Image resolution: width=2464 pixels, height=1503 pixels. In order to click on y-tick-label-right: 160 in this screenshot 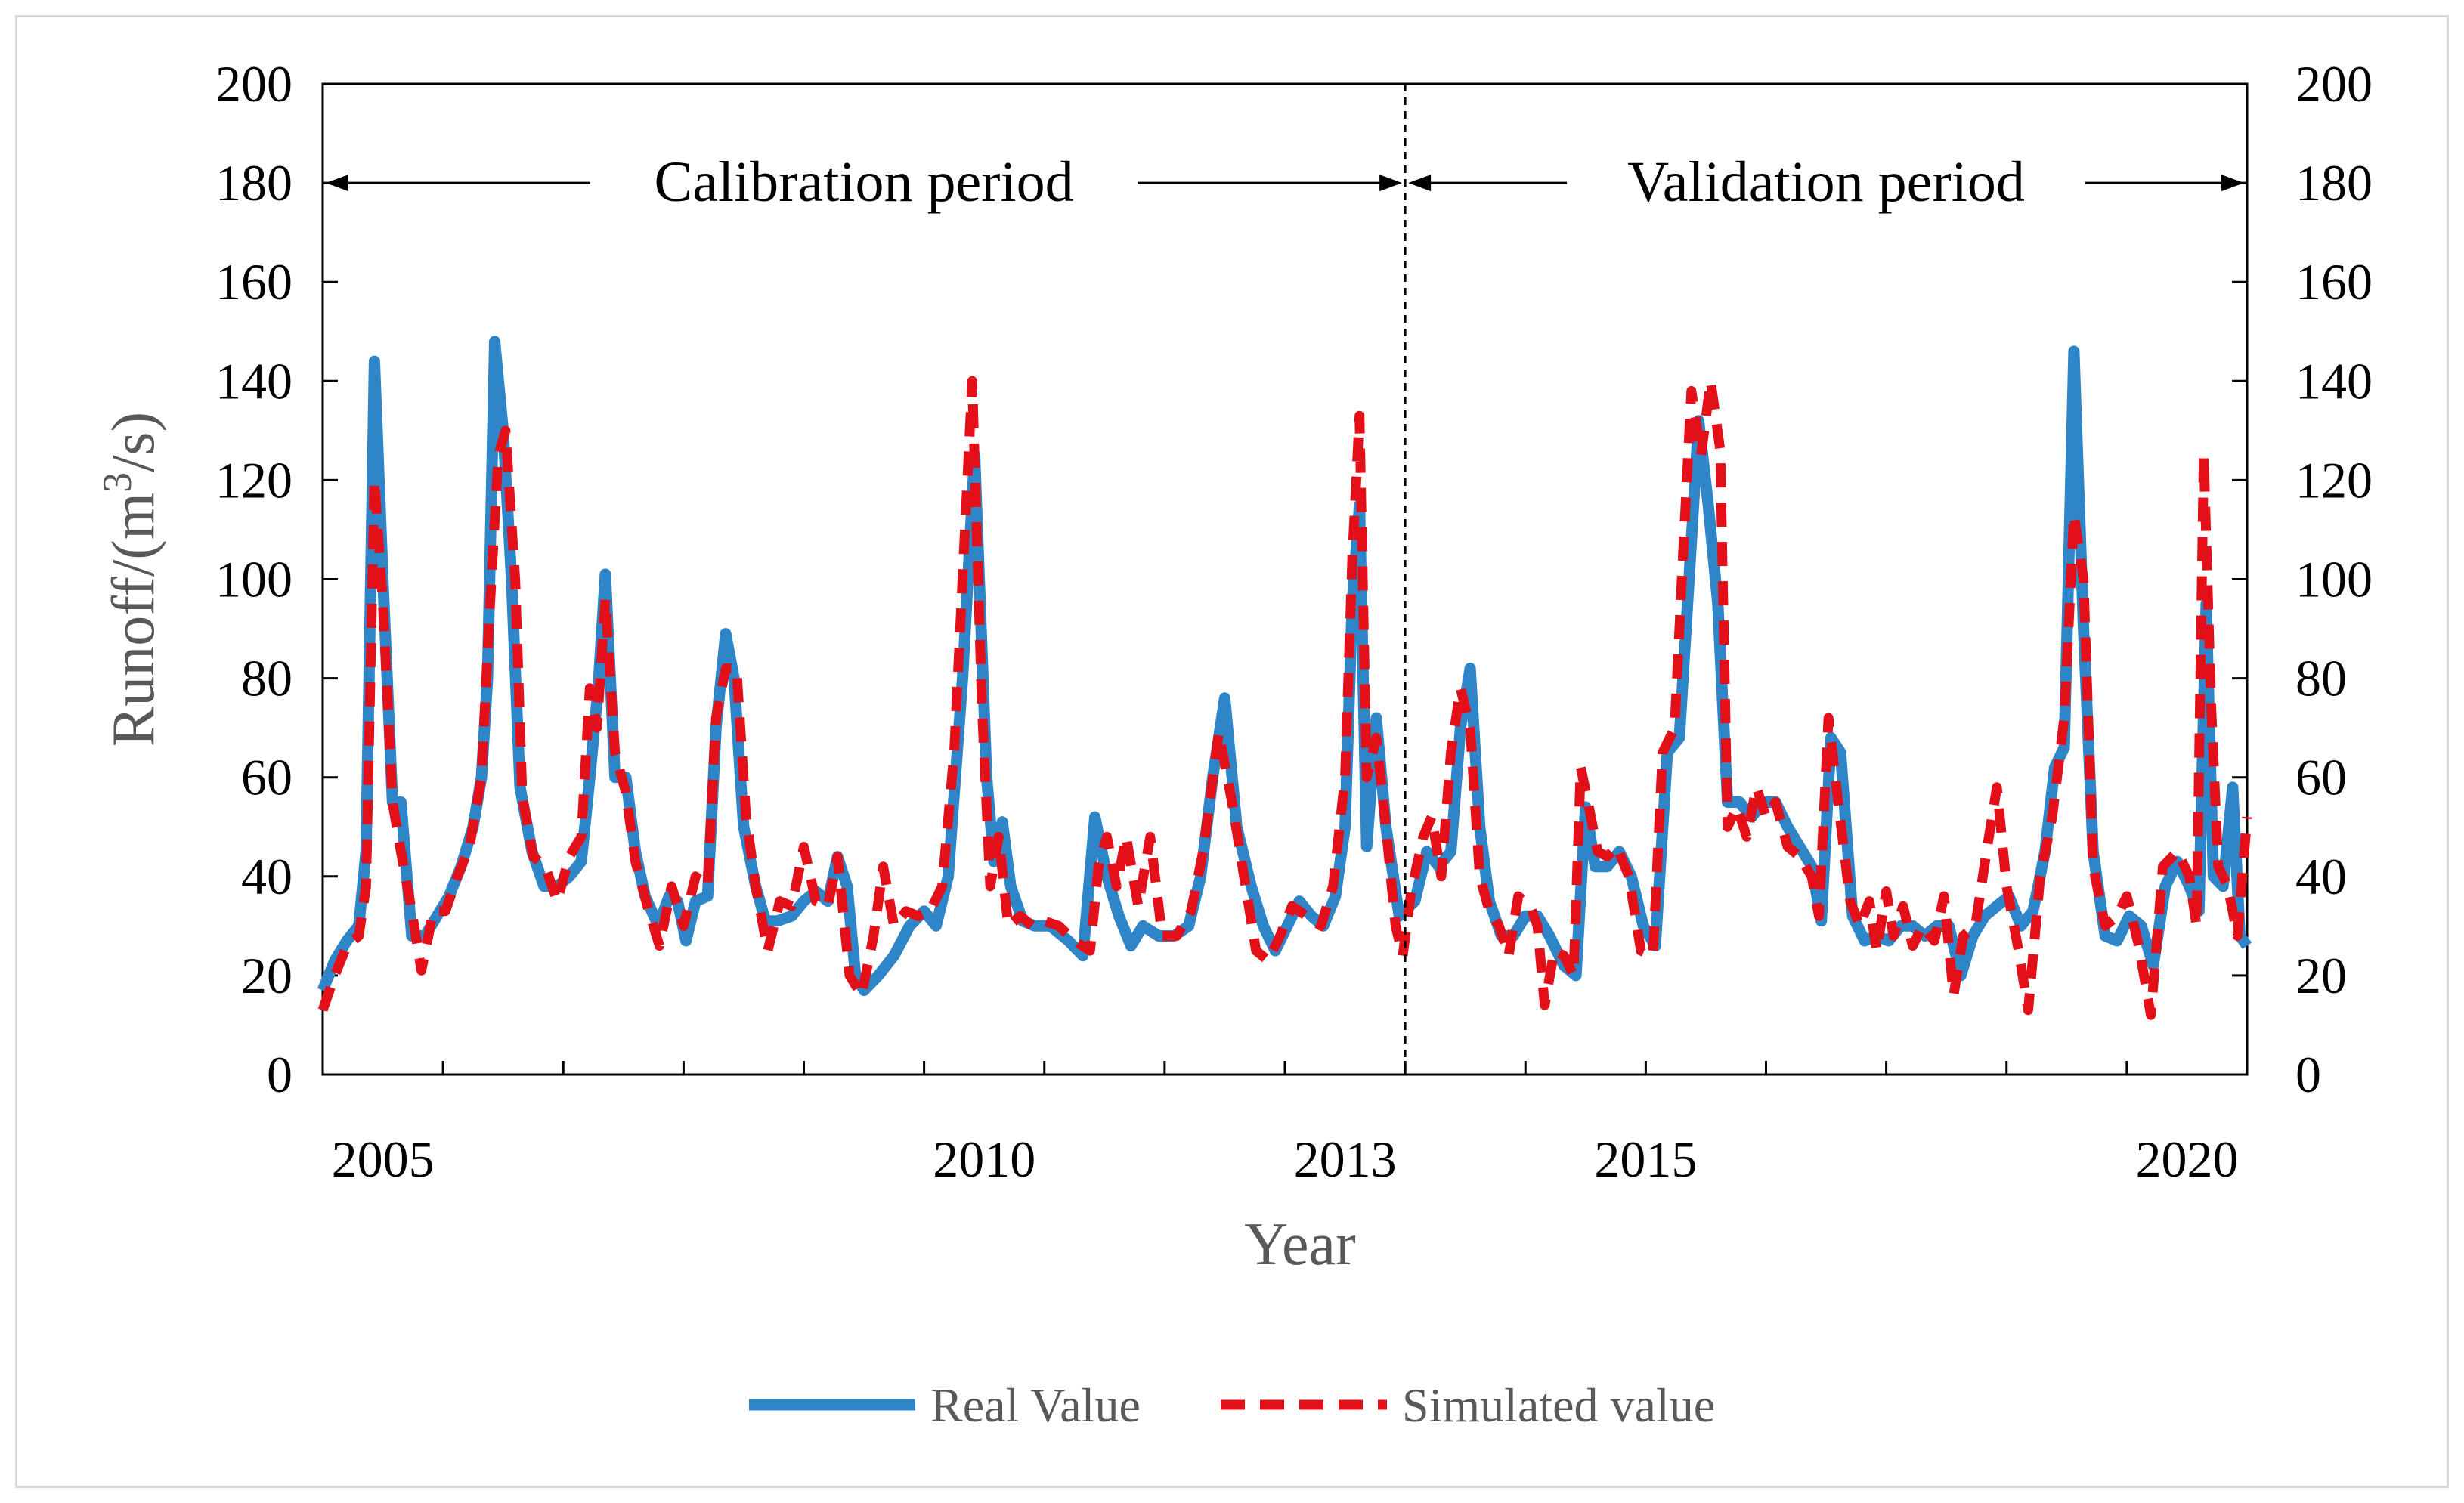, I will do `click(2334, 282)`.